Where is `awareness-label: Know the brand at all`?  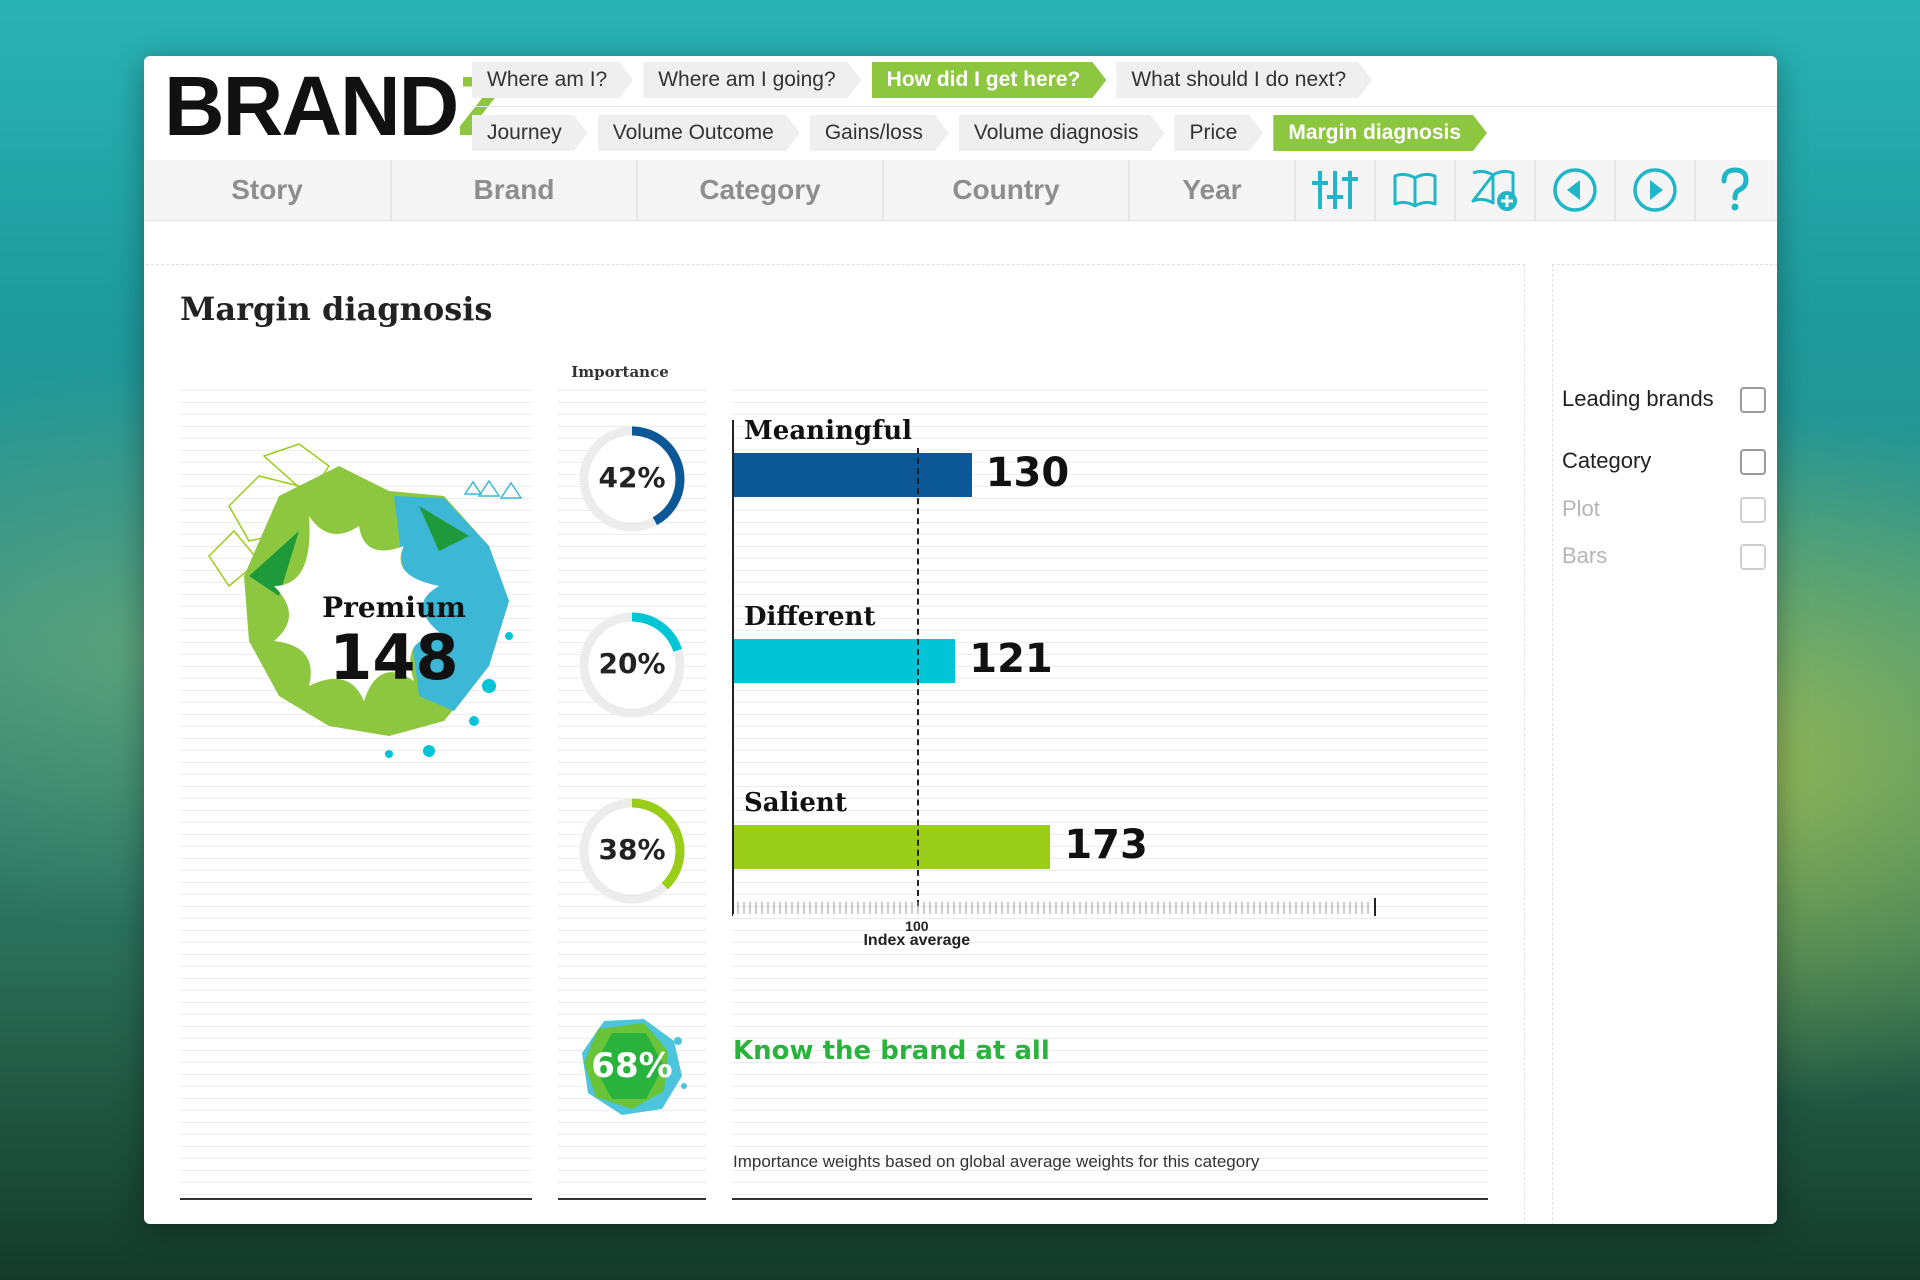 awareness-label: Know the brand at all is located at coordinates (891, 1051).